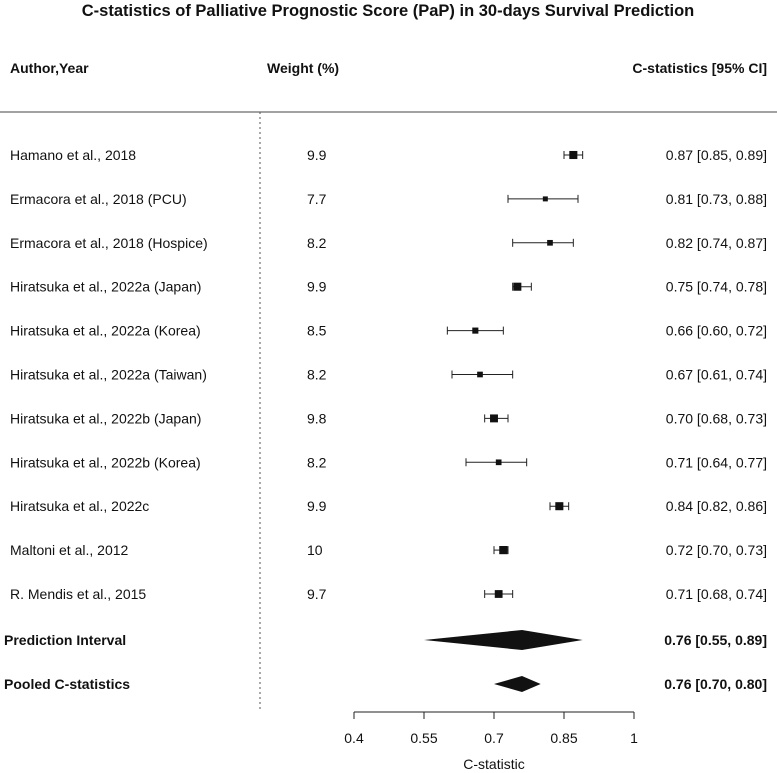 This screenshot has width=777, height=773. Describe the element at coordinates (67, 684) in the screenshot. I see `summary-label: Pooled C-statistics` at that location.